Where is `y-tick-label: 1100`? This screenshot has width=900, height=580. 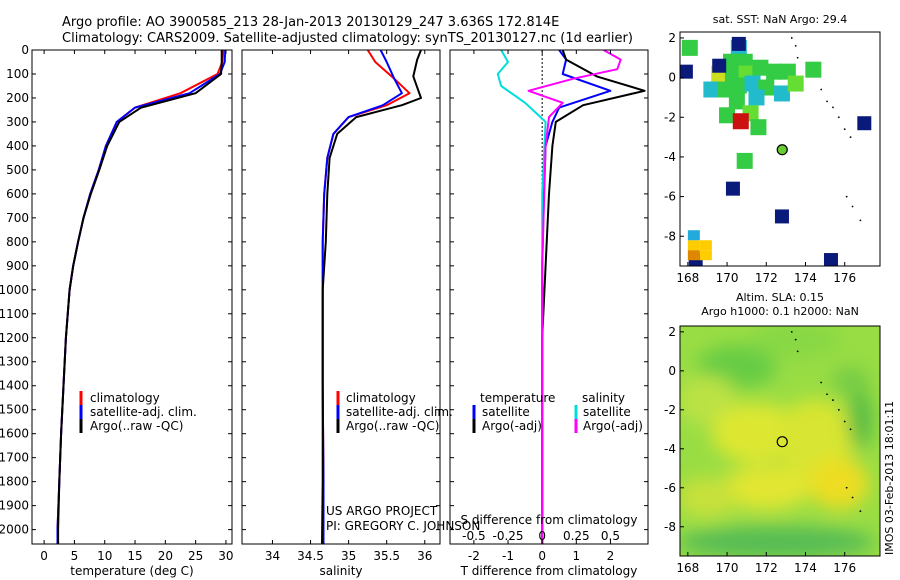 y-tick-label: 1100 is located at coordinates (14, 314).